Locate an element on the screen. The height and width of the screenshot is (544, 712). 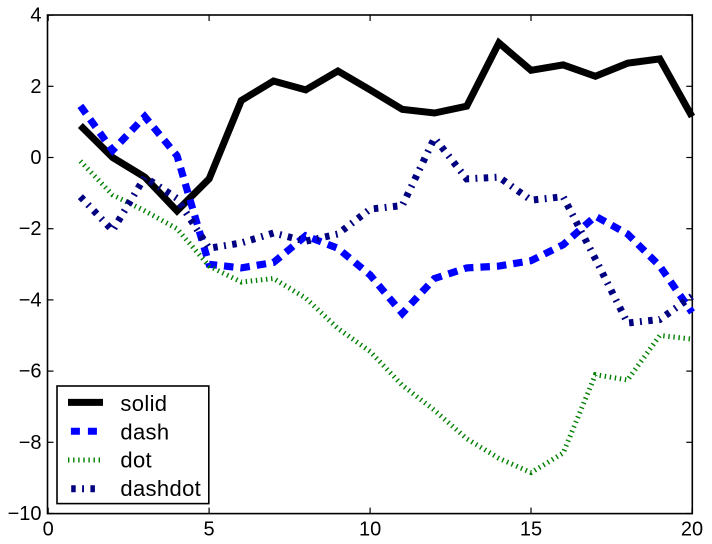
svg-text: 20 is located at coordinates (692, 530).